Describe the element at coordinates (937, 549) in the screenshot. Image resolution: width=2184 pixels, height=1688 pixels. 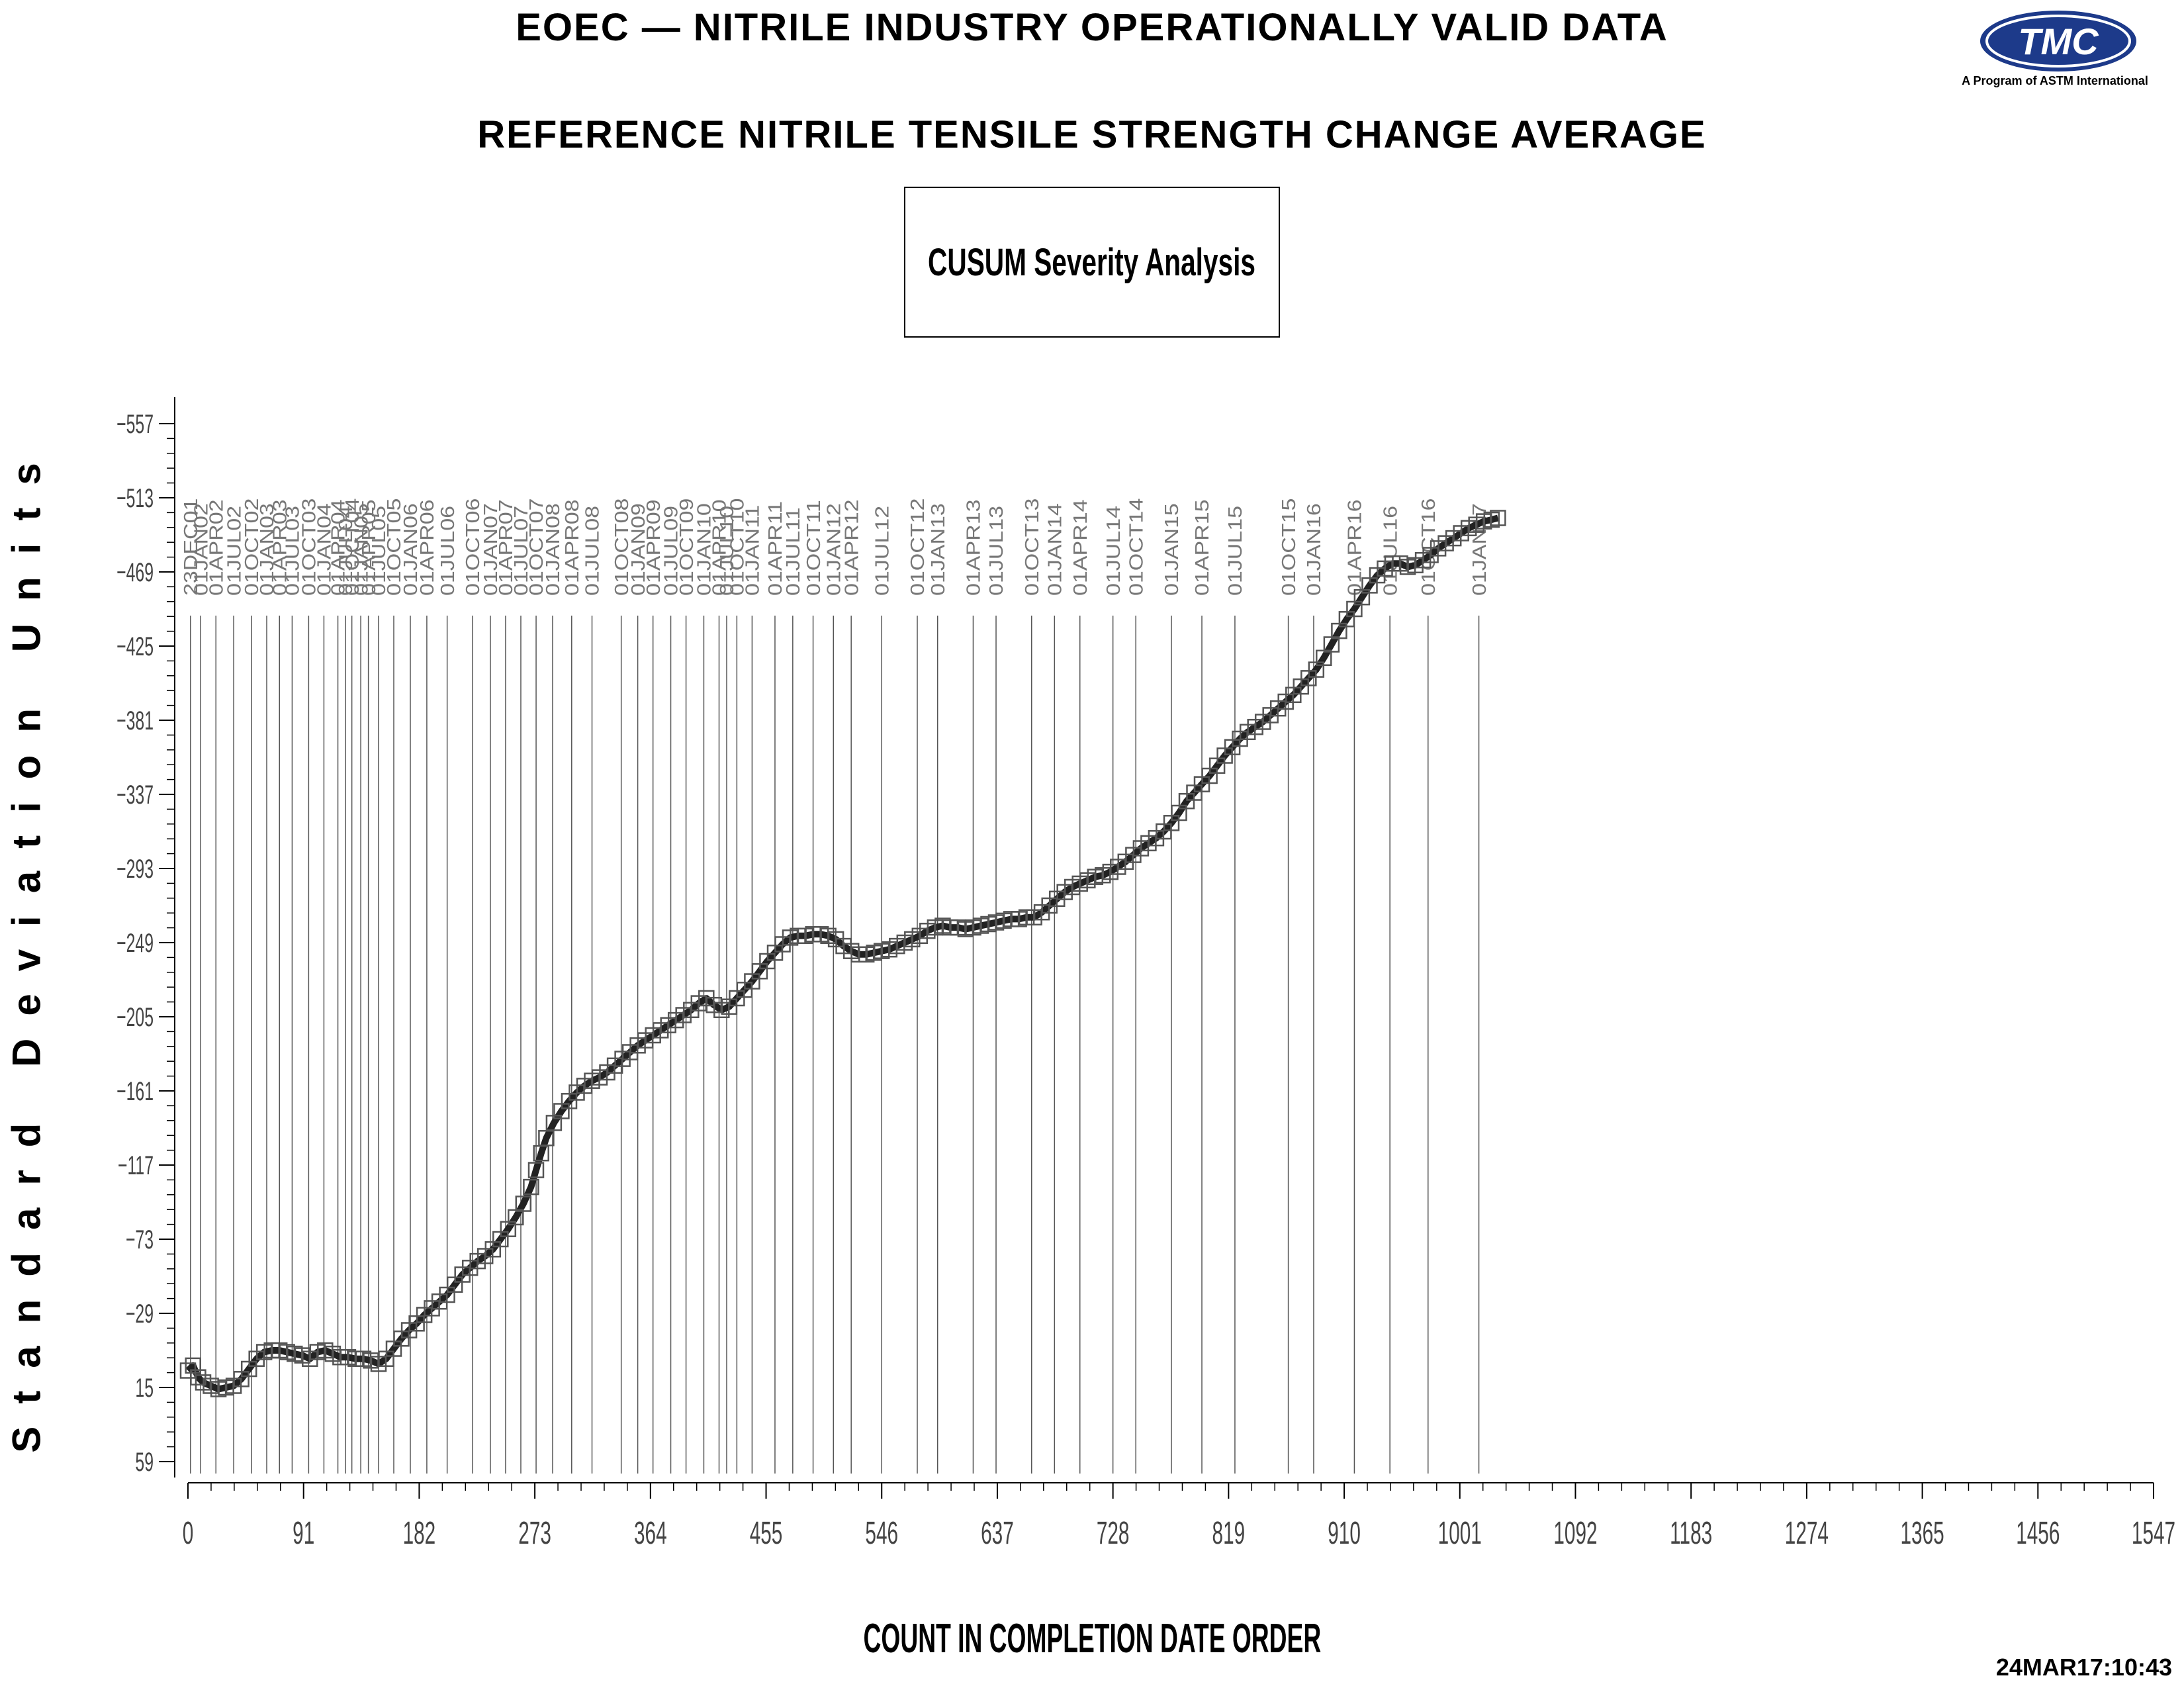
I see `reference-line-label: 01JAN13` at that location.